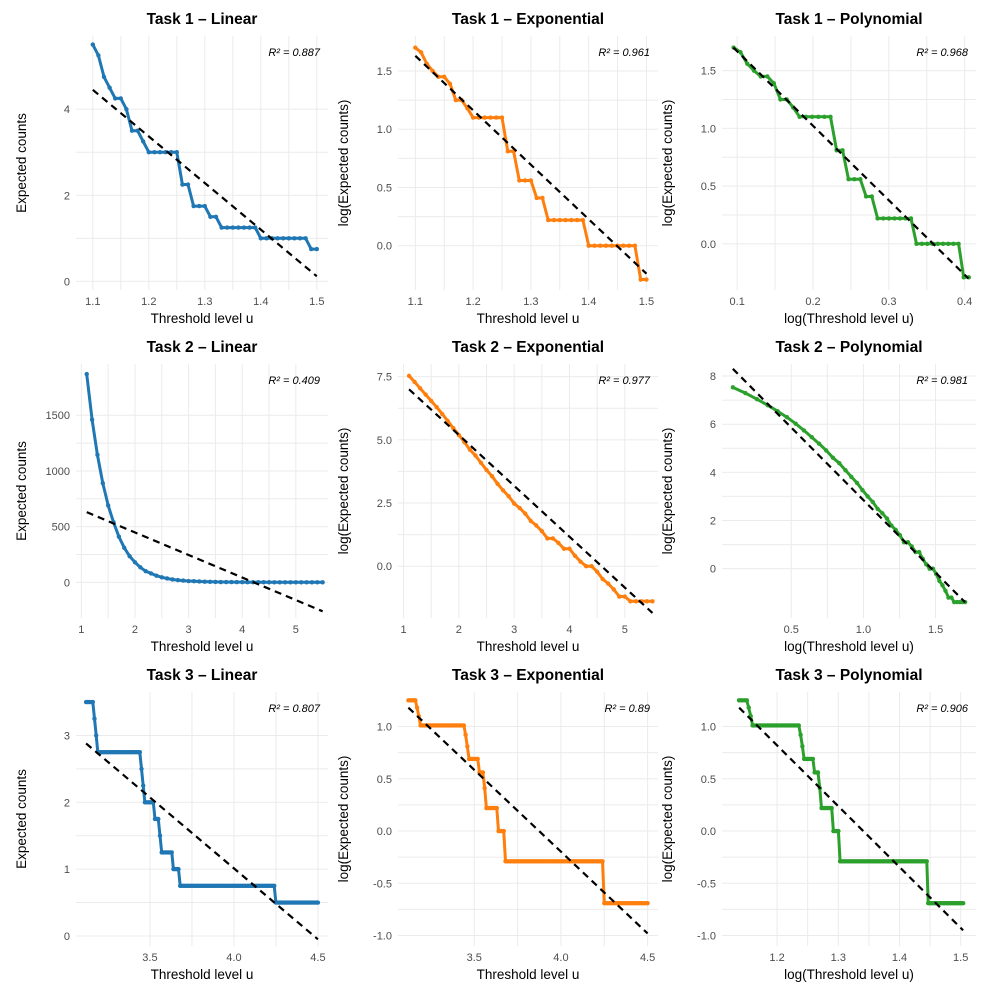 The width and height of the screenshot is (996, 996). Describe the element at coordinates (667, 163) in the screenshot. I see `y-axis-label: log(Expected counts)` at that location.